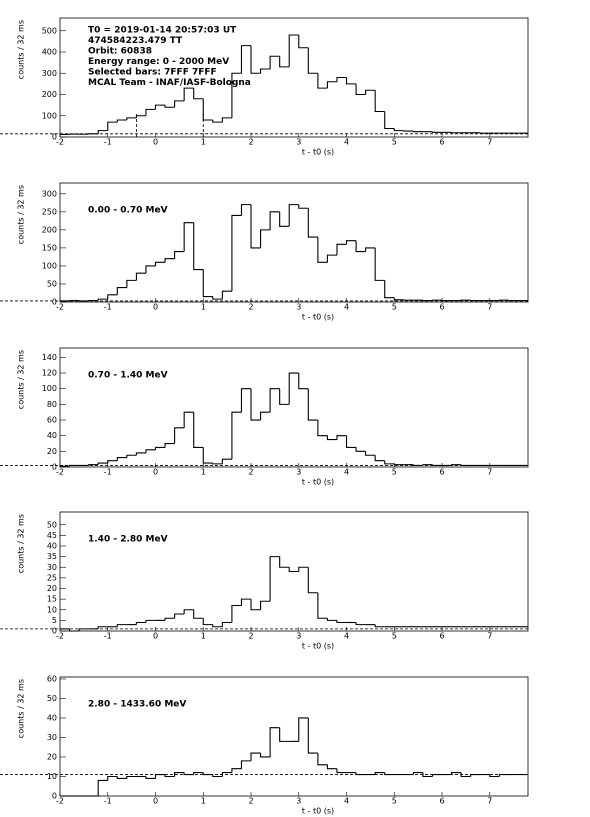 Image resolution: width=590 pixels, height=817 pixels. What do you see at coordinates (52, 435) in the screenshot?
I see `y-tick-label: 40` at bounding box center [52, 435].